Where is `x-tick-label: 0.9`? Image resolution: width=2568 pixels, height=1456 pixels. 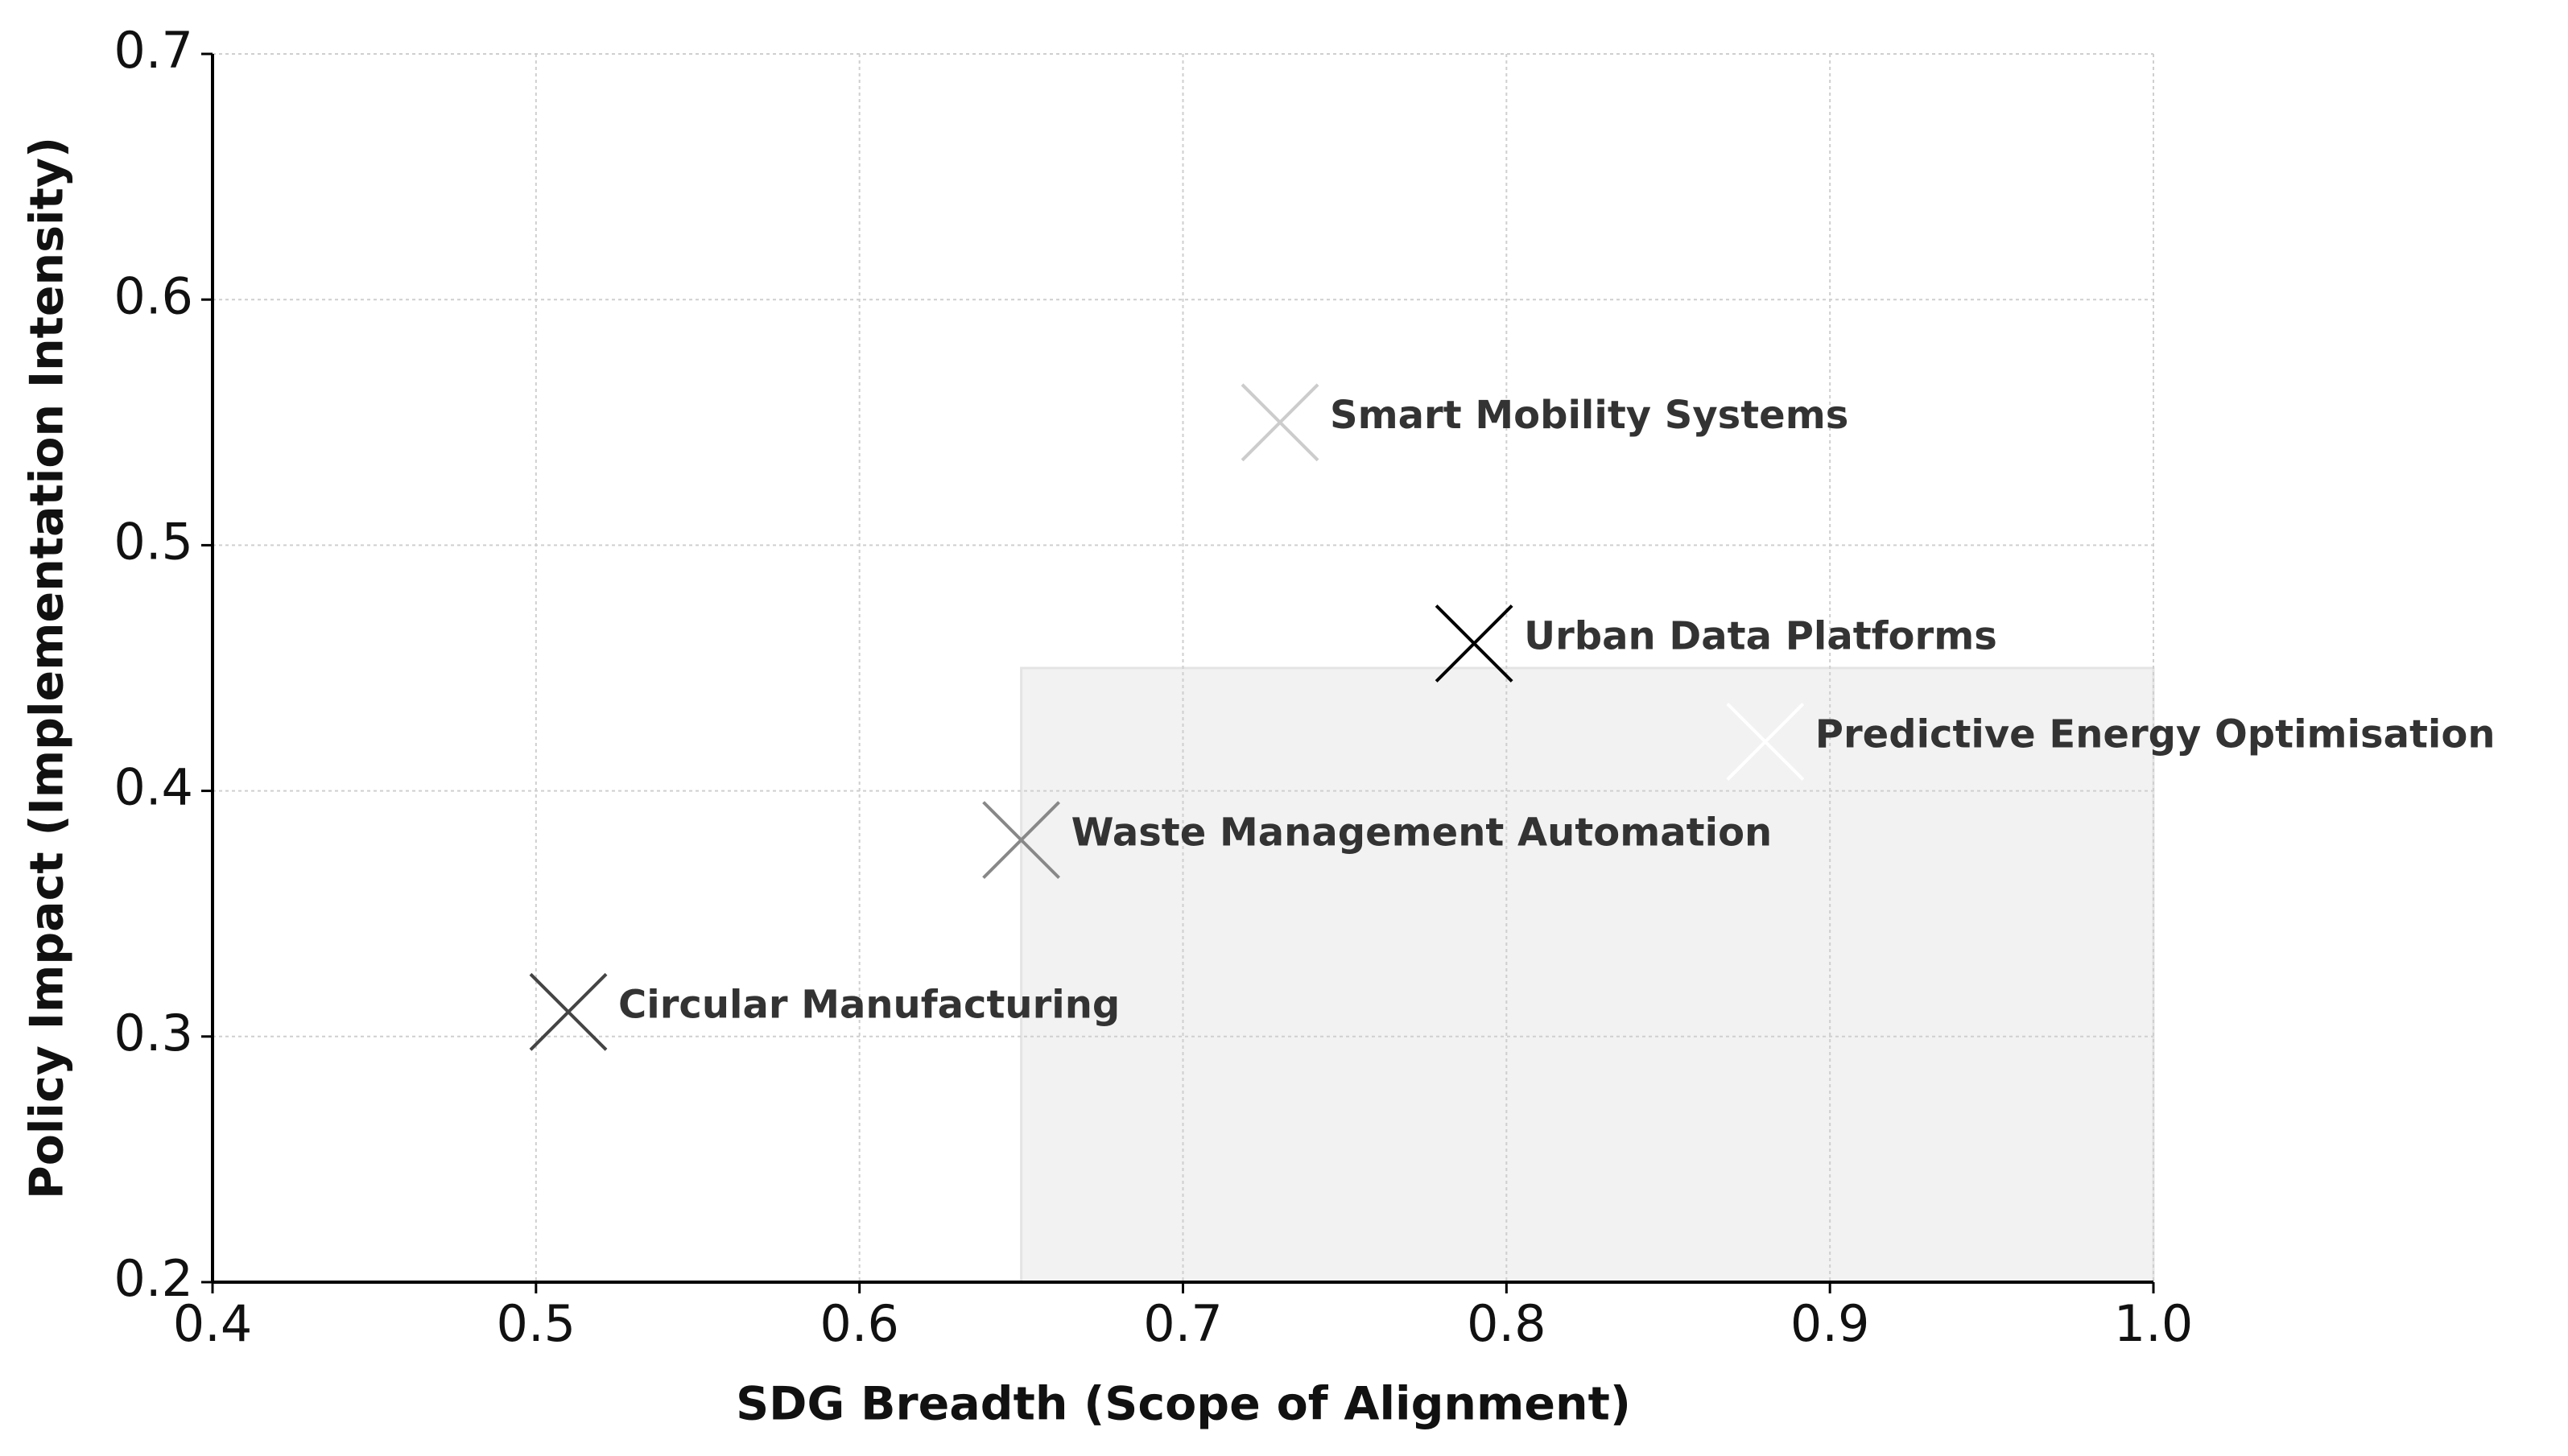
x-tick-label: 0.9 is located at coordinates (1830, 1323).